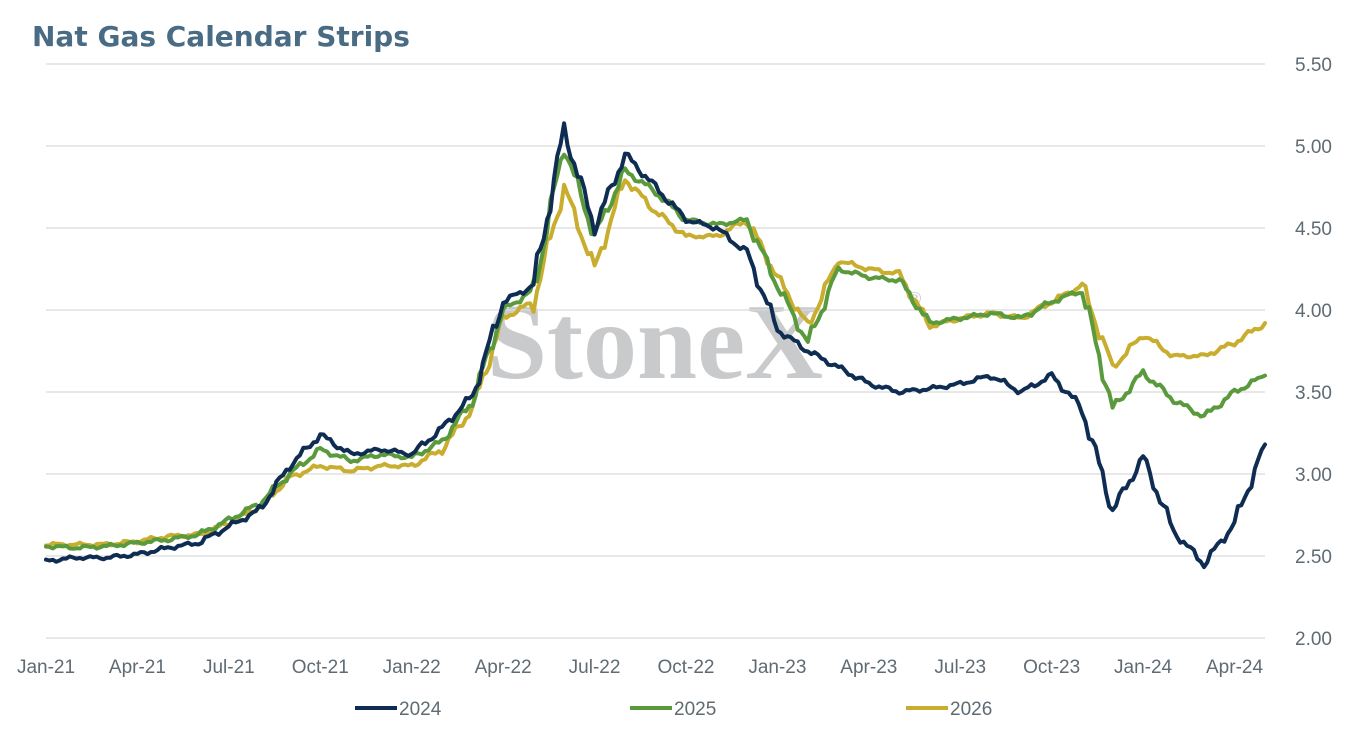 The image size is (1347, 730). I want to click on x-tick-label: Jan-21, so click(46, 667).